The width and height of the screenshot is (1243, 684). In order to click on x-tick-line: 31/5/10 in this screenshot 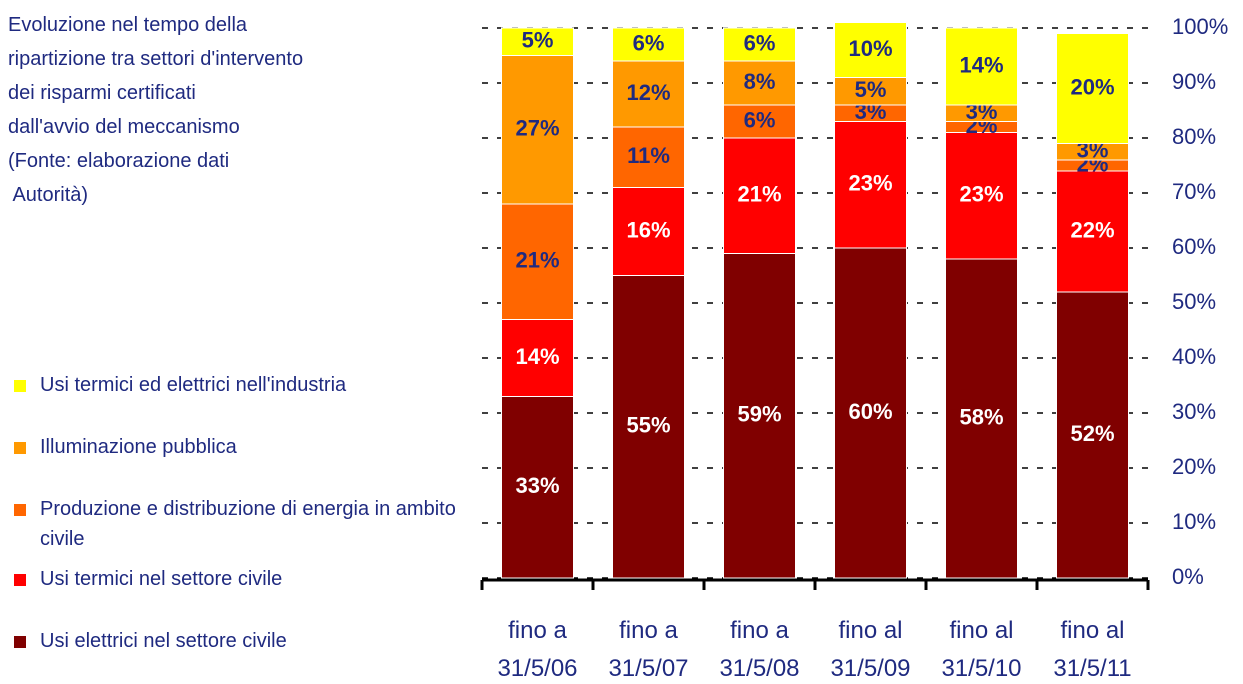, I will do `click(981, 668)`.